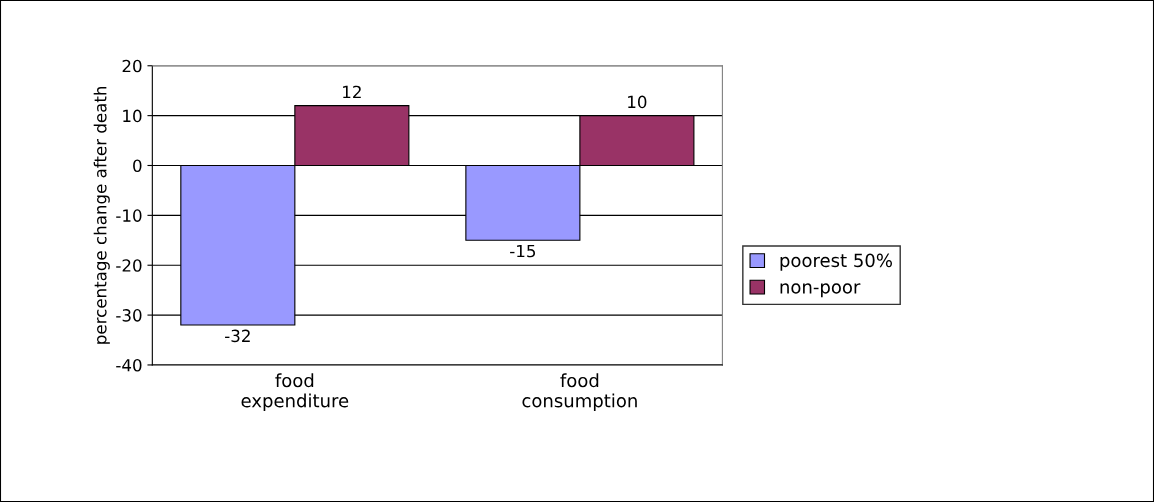 The image size is (1154, 502). I want to click on y-tick-label: -30, so click(129, 315).